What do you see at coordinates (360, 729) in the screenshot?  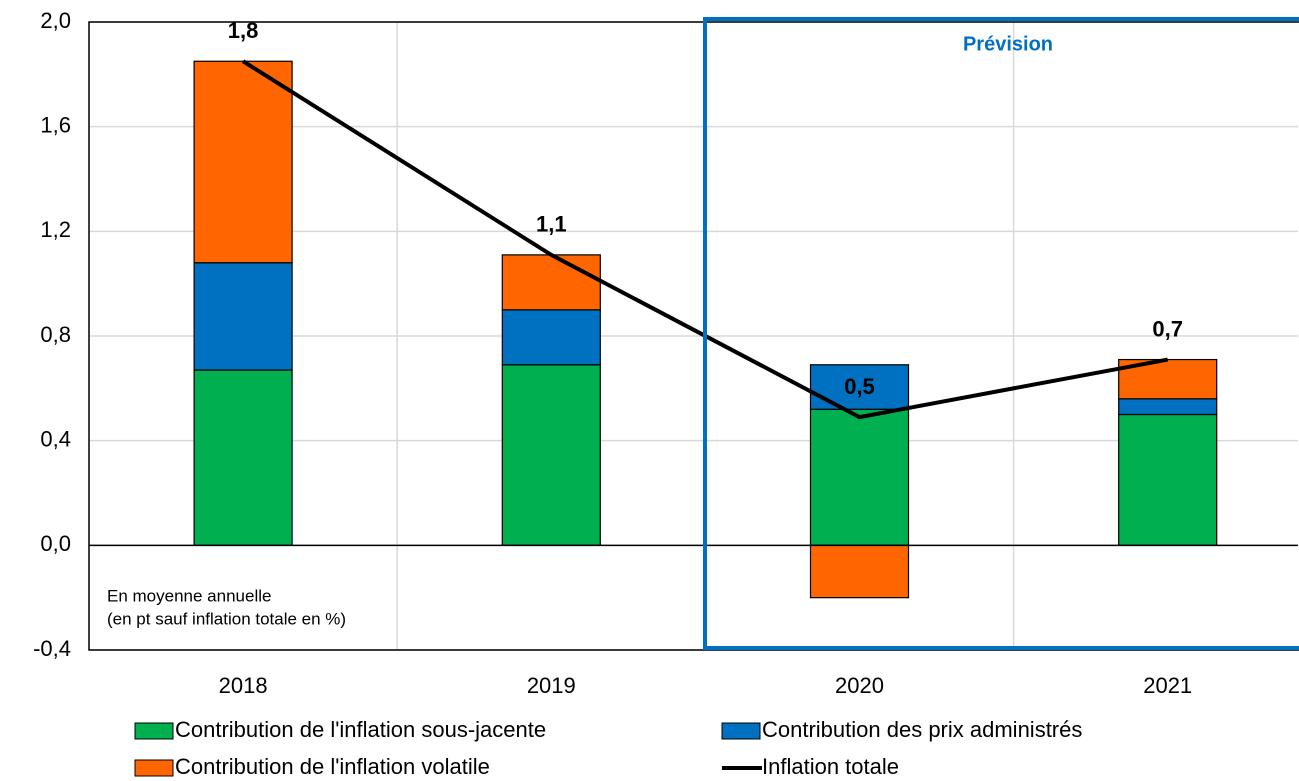 I see `legend-label: Contribution de l'inflation sous-jacente` at bounding box center [360, 729].